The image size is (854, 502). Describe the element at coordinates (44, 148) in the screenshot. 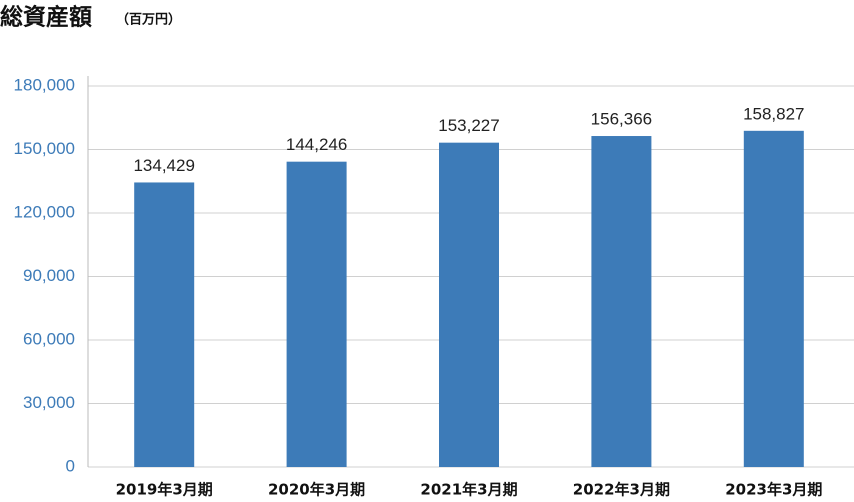

I see `y-tick-label: 150,000` at that location.